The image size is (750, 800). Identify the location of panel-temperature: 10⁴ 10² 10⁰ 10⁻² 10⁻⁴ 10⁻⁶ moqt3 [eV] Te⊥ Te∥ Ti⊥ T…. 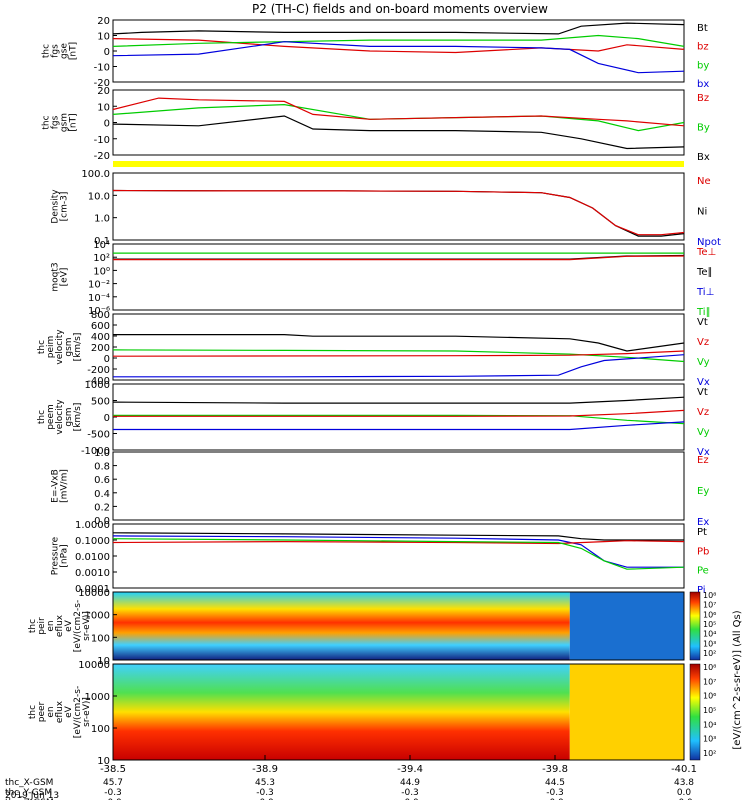
(384, 279).